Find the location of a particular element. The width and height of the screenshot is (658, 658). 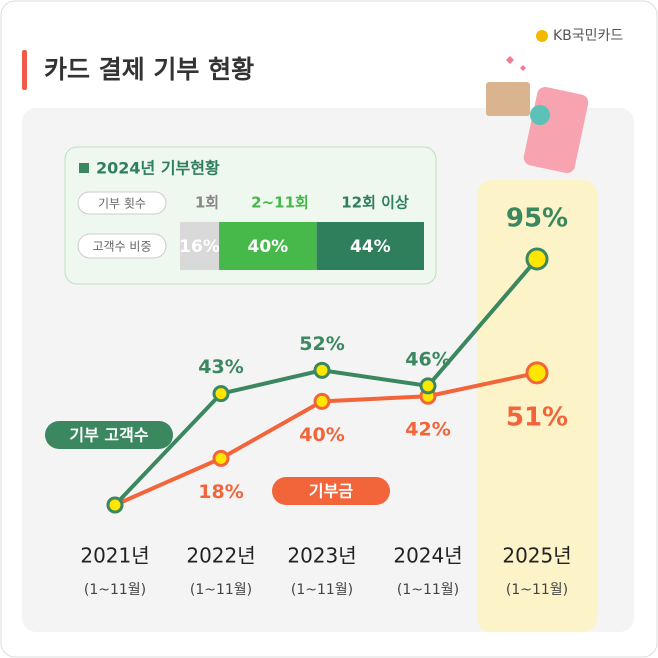

row-label: 고객수 비중 is located at coordinates (121, 247).